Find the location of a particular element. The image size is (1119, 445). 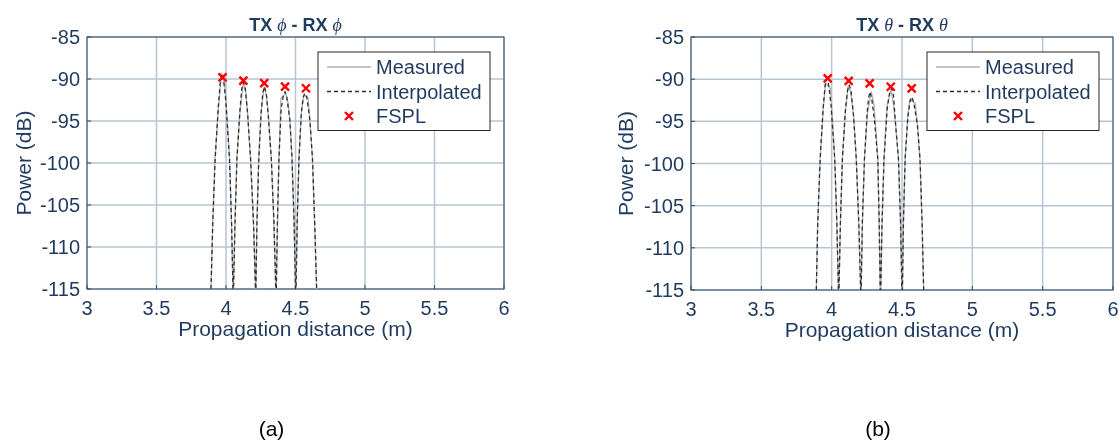

text: (a) is located at coordinates (271, 428).